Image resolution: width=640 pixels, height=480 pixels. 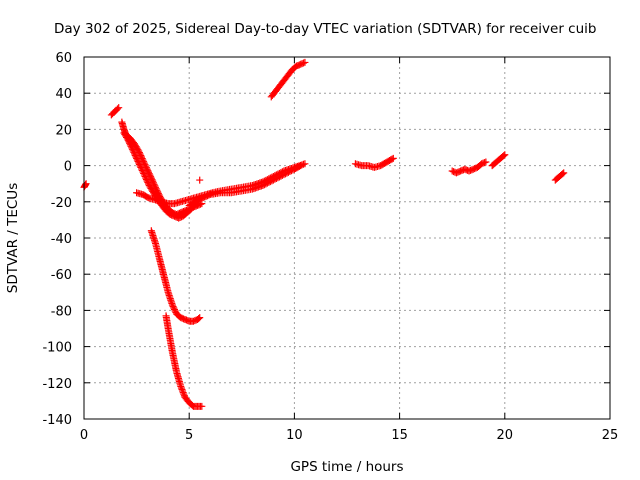 I want to click on y-tick-label: -60, so click(x=61, y=275).